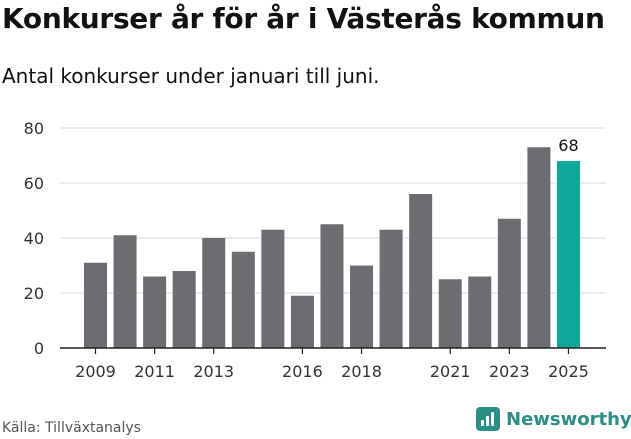 Image resolution: width=631 pixels, height=439 pixels. What do you see at coordinates (39, 348) in the screenshot?
I see `y-tick-label: 0` at bounding box center [39, 348].